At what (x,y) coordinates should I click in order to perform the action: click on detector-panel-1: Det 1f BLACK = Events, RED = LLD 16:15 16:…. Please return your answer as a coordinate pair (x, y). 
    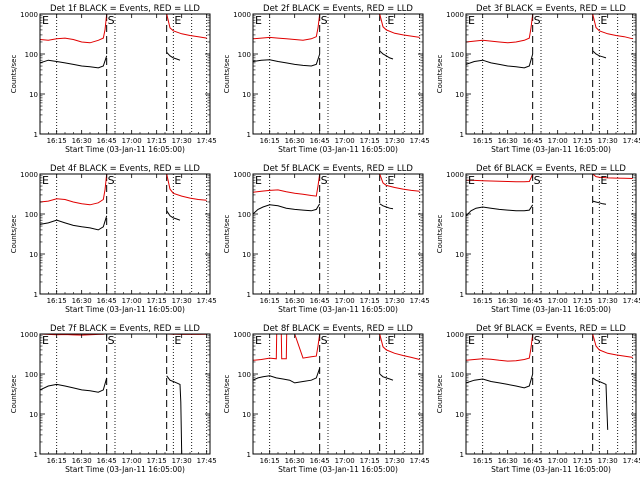
    Looking at the image, I should click on (113, 79).